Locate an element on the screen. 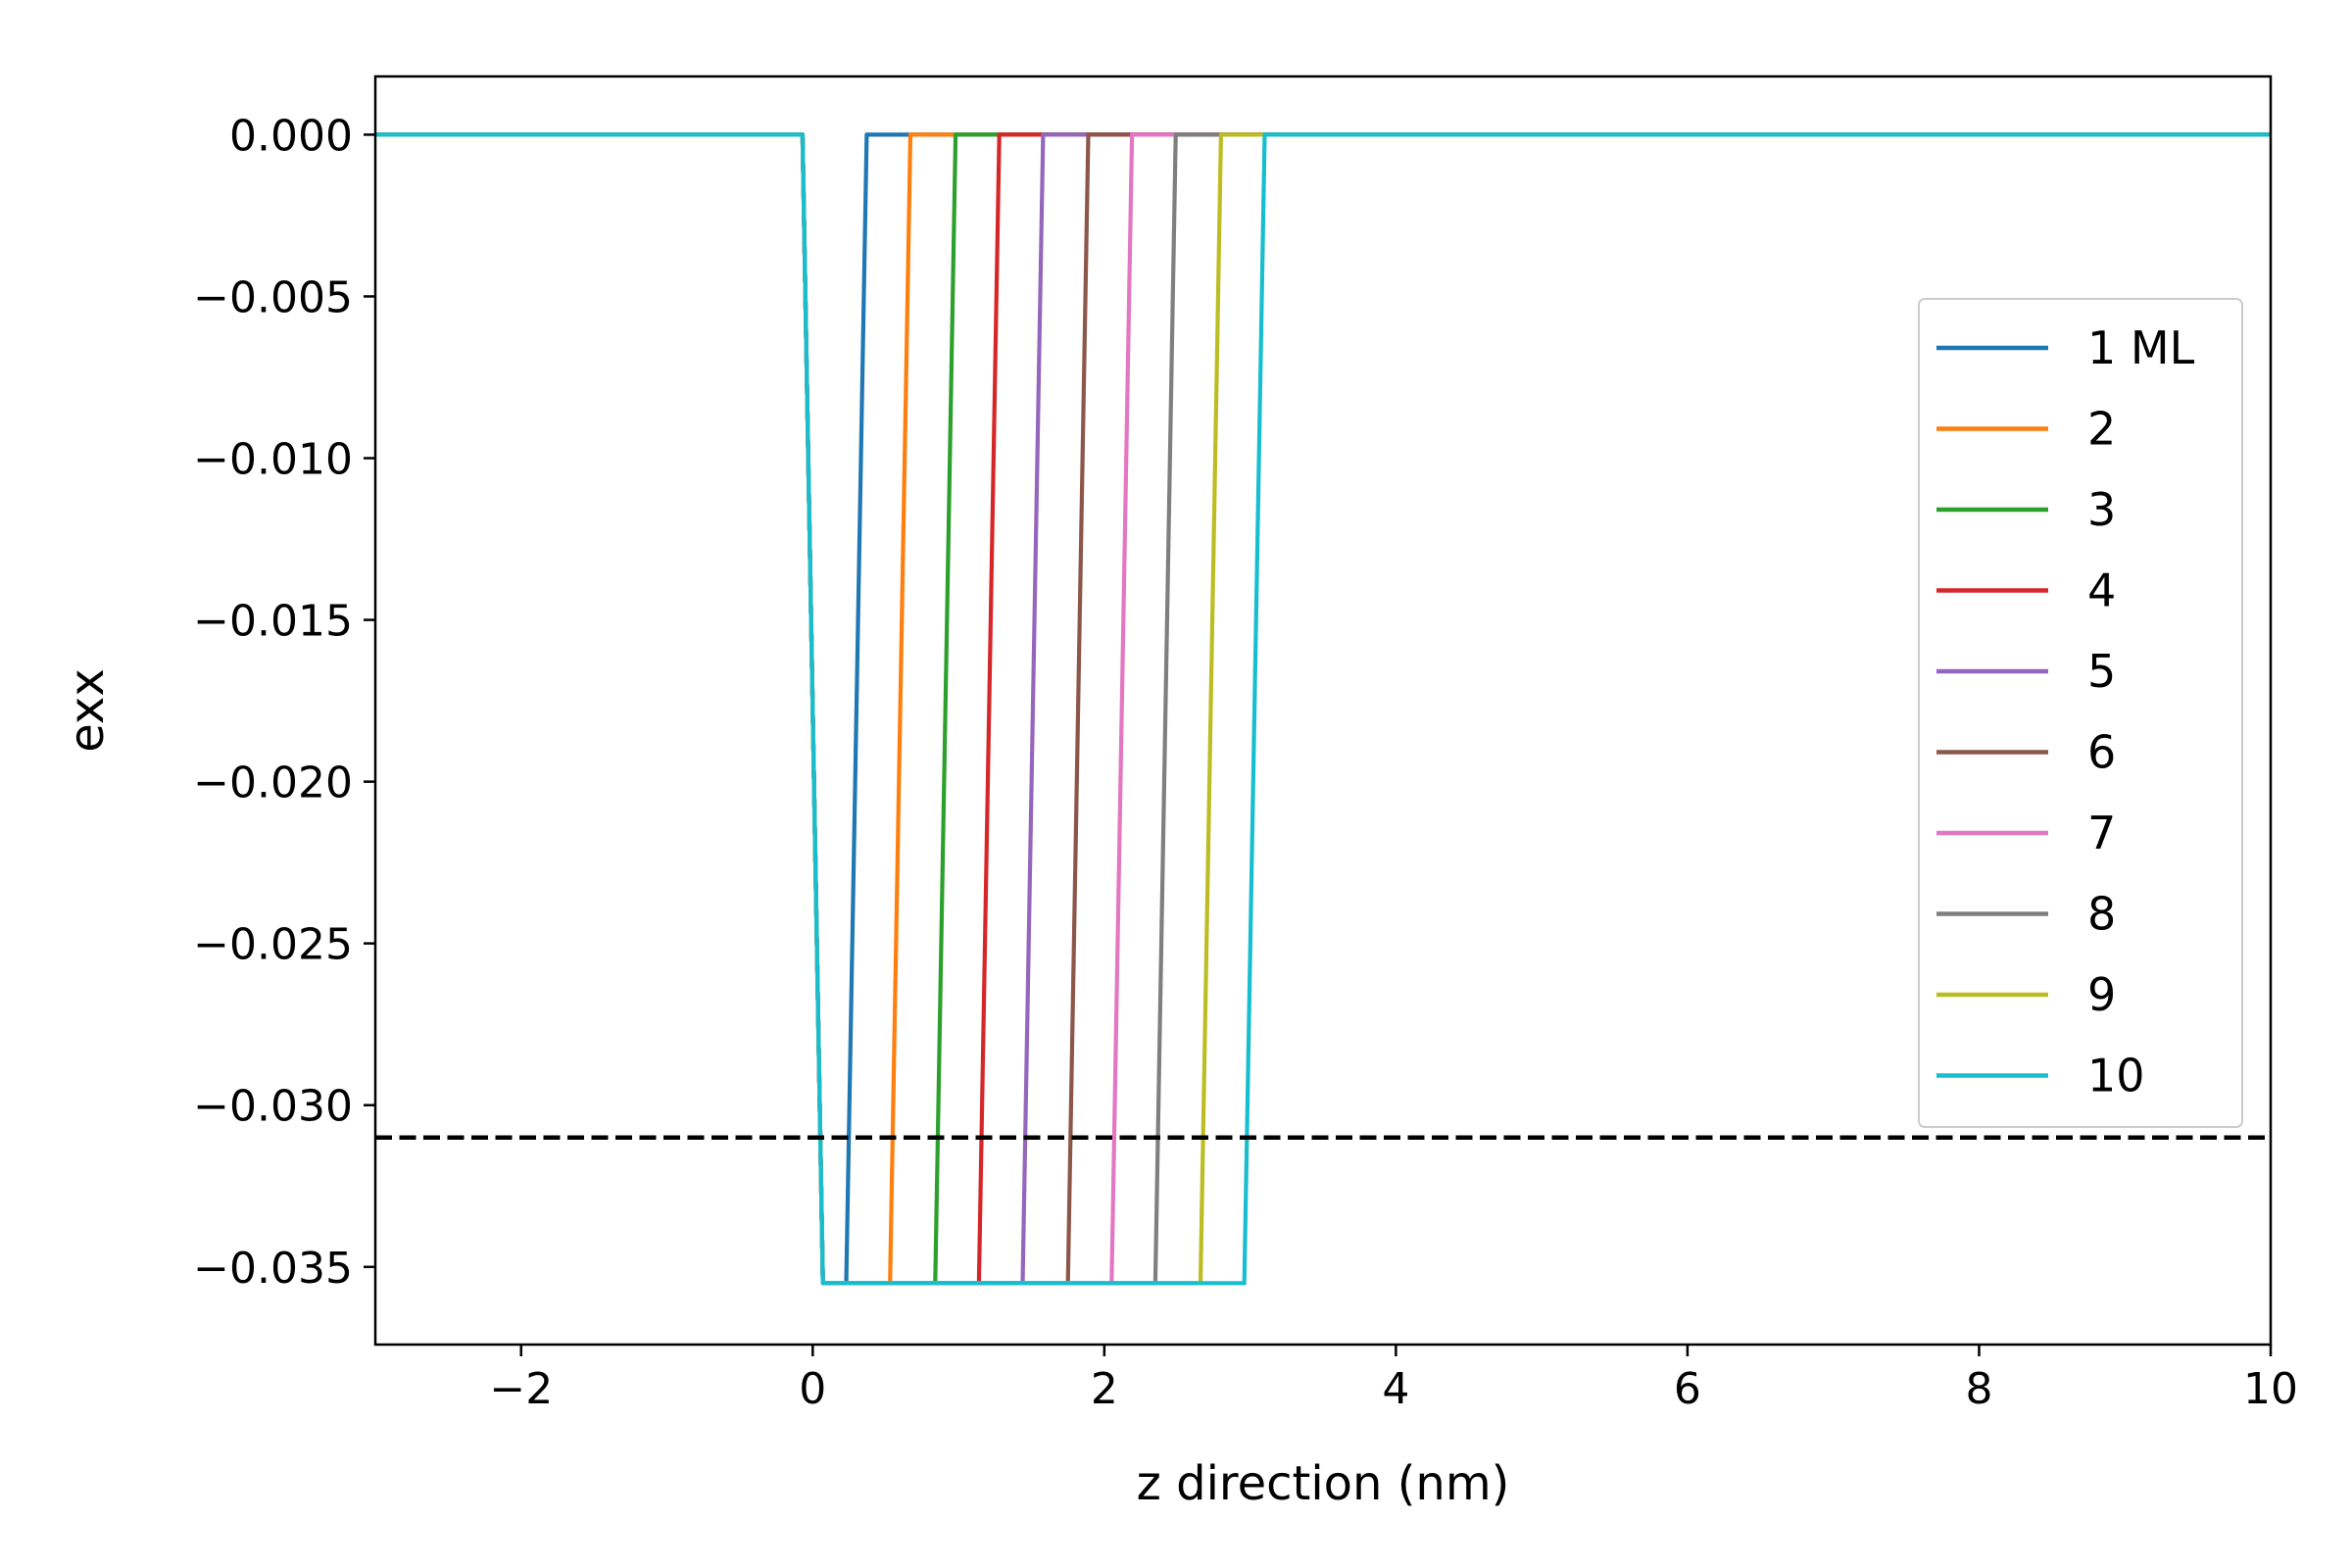 The height and width of the screenshot is (1568, 2352). y-tick-label: −0.005 is located at coordinates (273, 297).